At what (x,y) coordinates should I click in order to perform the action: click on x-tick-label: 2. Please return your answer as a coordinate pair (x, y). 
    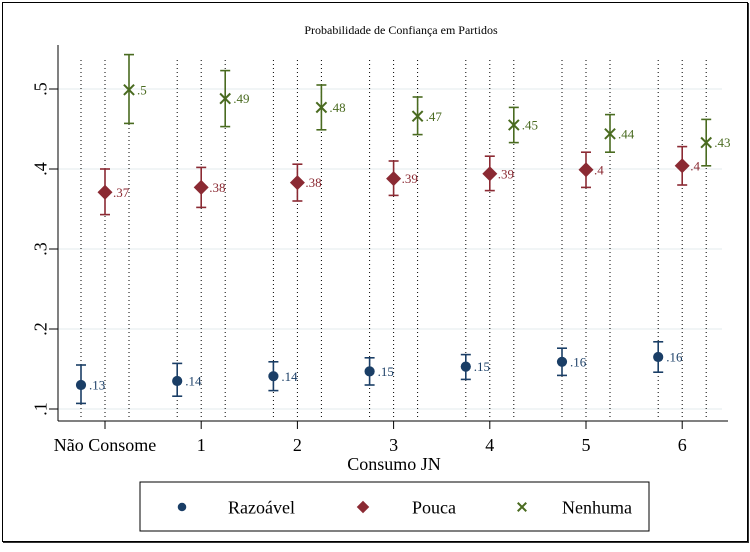
    Looking at the image, I should click on (297, 445).